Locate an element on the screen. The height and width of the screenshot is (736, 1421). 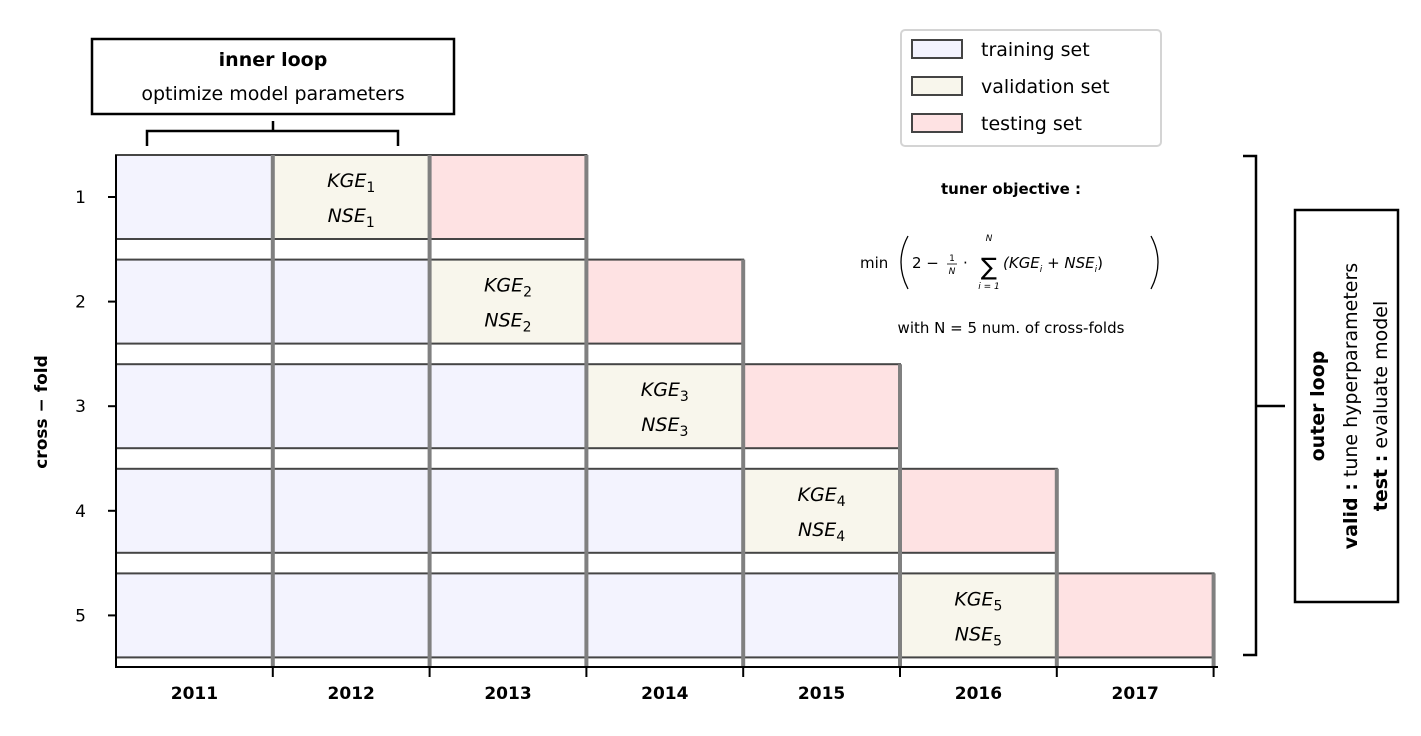
legend-label: testing set is located at coordinates (1031, 124).